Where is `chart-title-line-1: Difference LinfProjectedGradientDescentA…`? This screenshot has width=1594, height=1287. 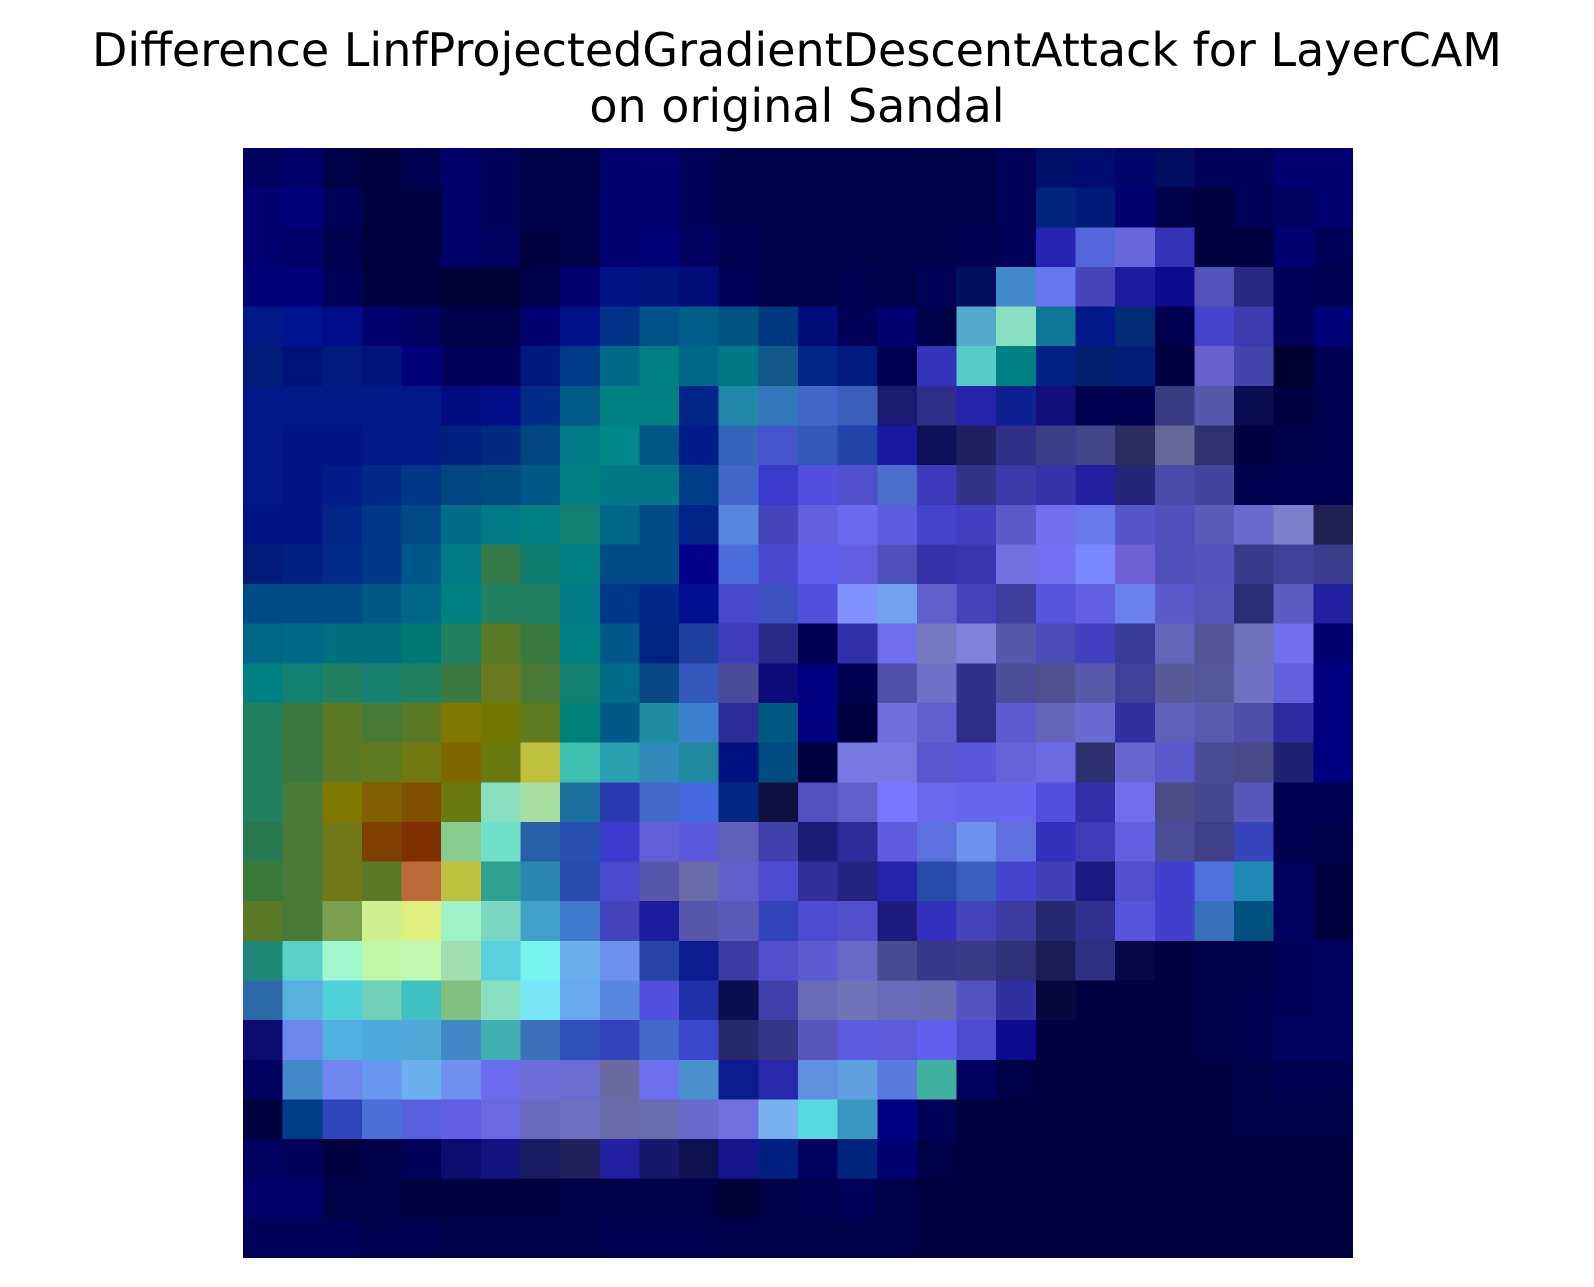
chart-title-line-1: Difference LinfProjectedGradientDescentA… is located at coordinates (797, 50).